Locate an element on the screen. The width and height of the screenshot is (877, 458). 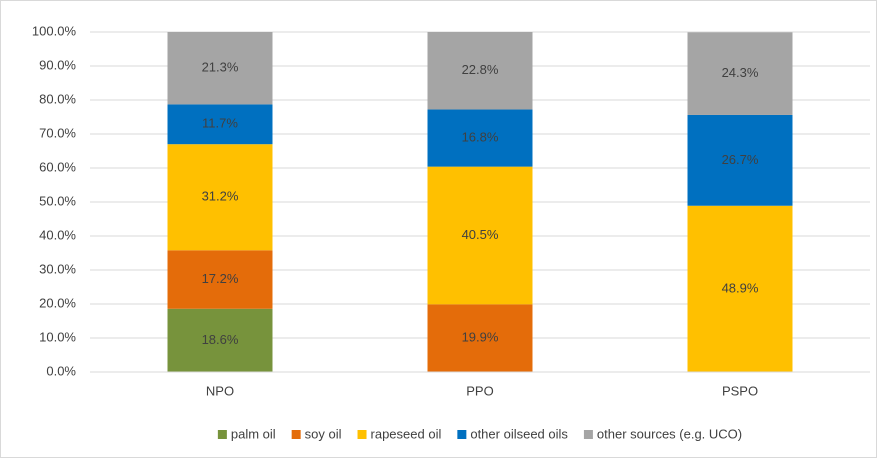
y-tick-label: 60.0% is located at coordinates (57, 166).